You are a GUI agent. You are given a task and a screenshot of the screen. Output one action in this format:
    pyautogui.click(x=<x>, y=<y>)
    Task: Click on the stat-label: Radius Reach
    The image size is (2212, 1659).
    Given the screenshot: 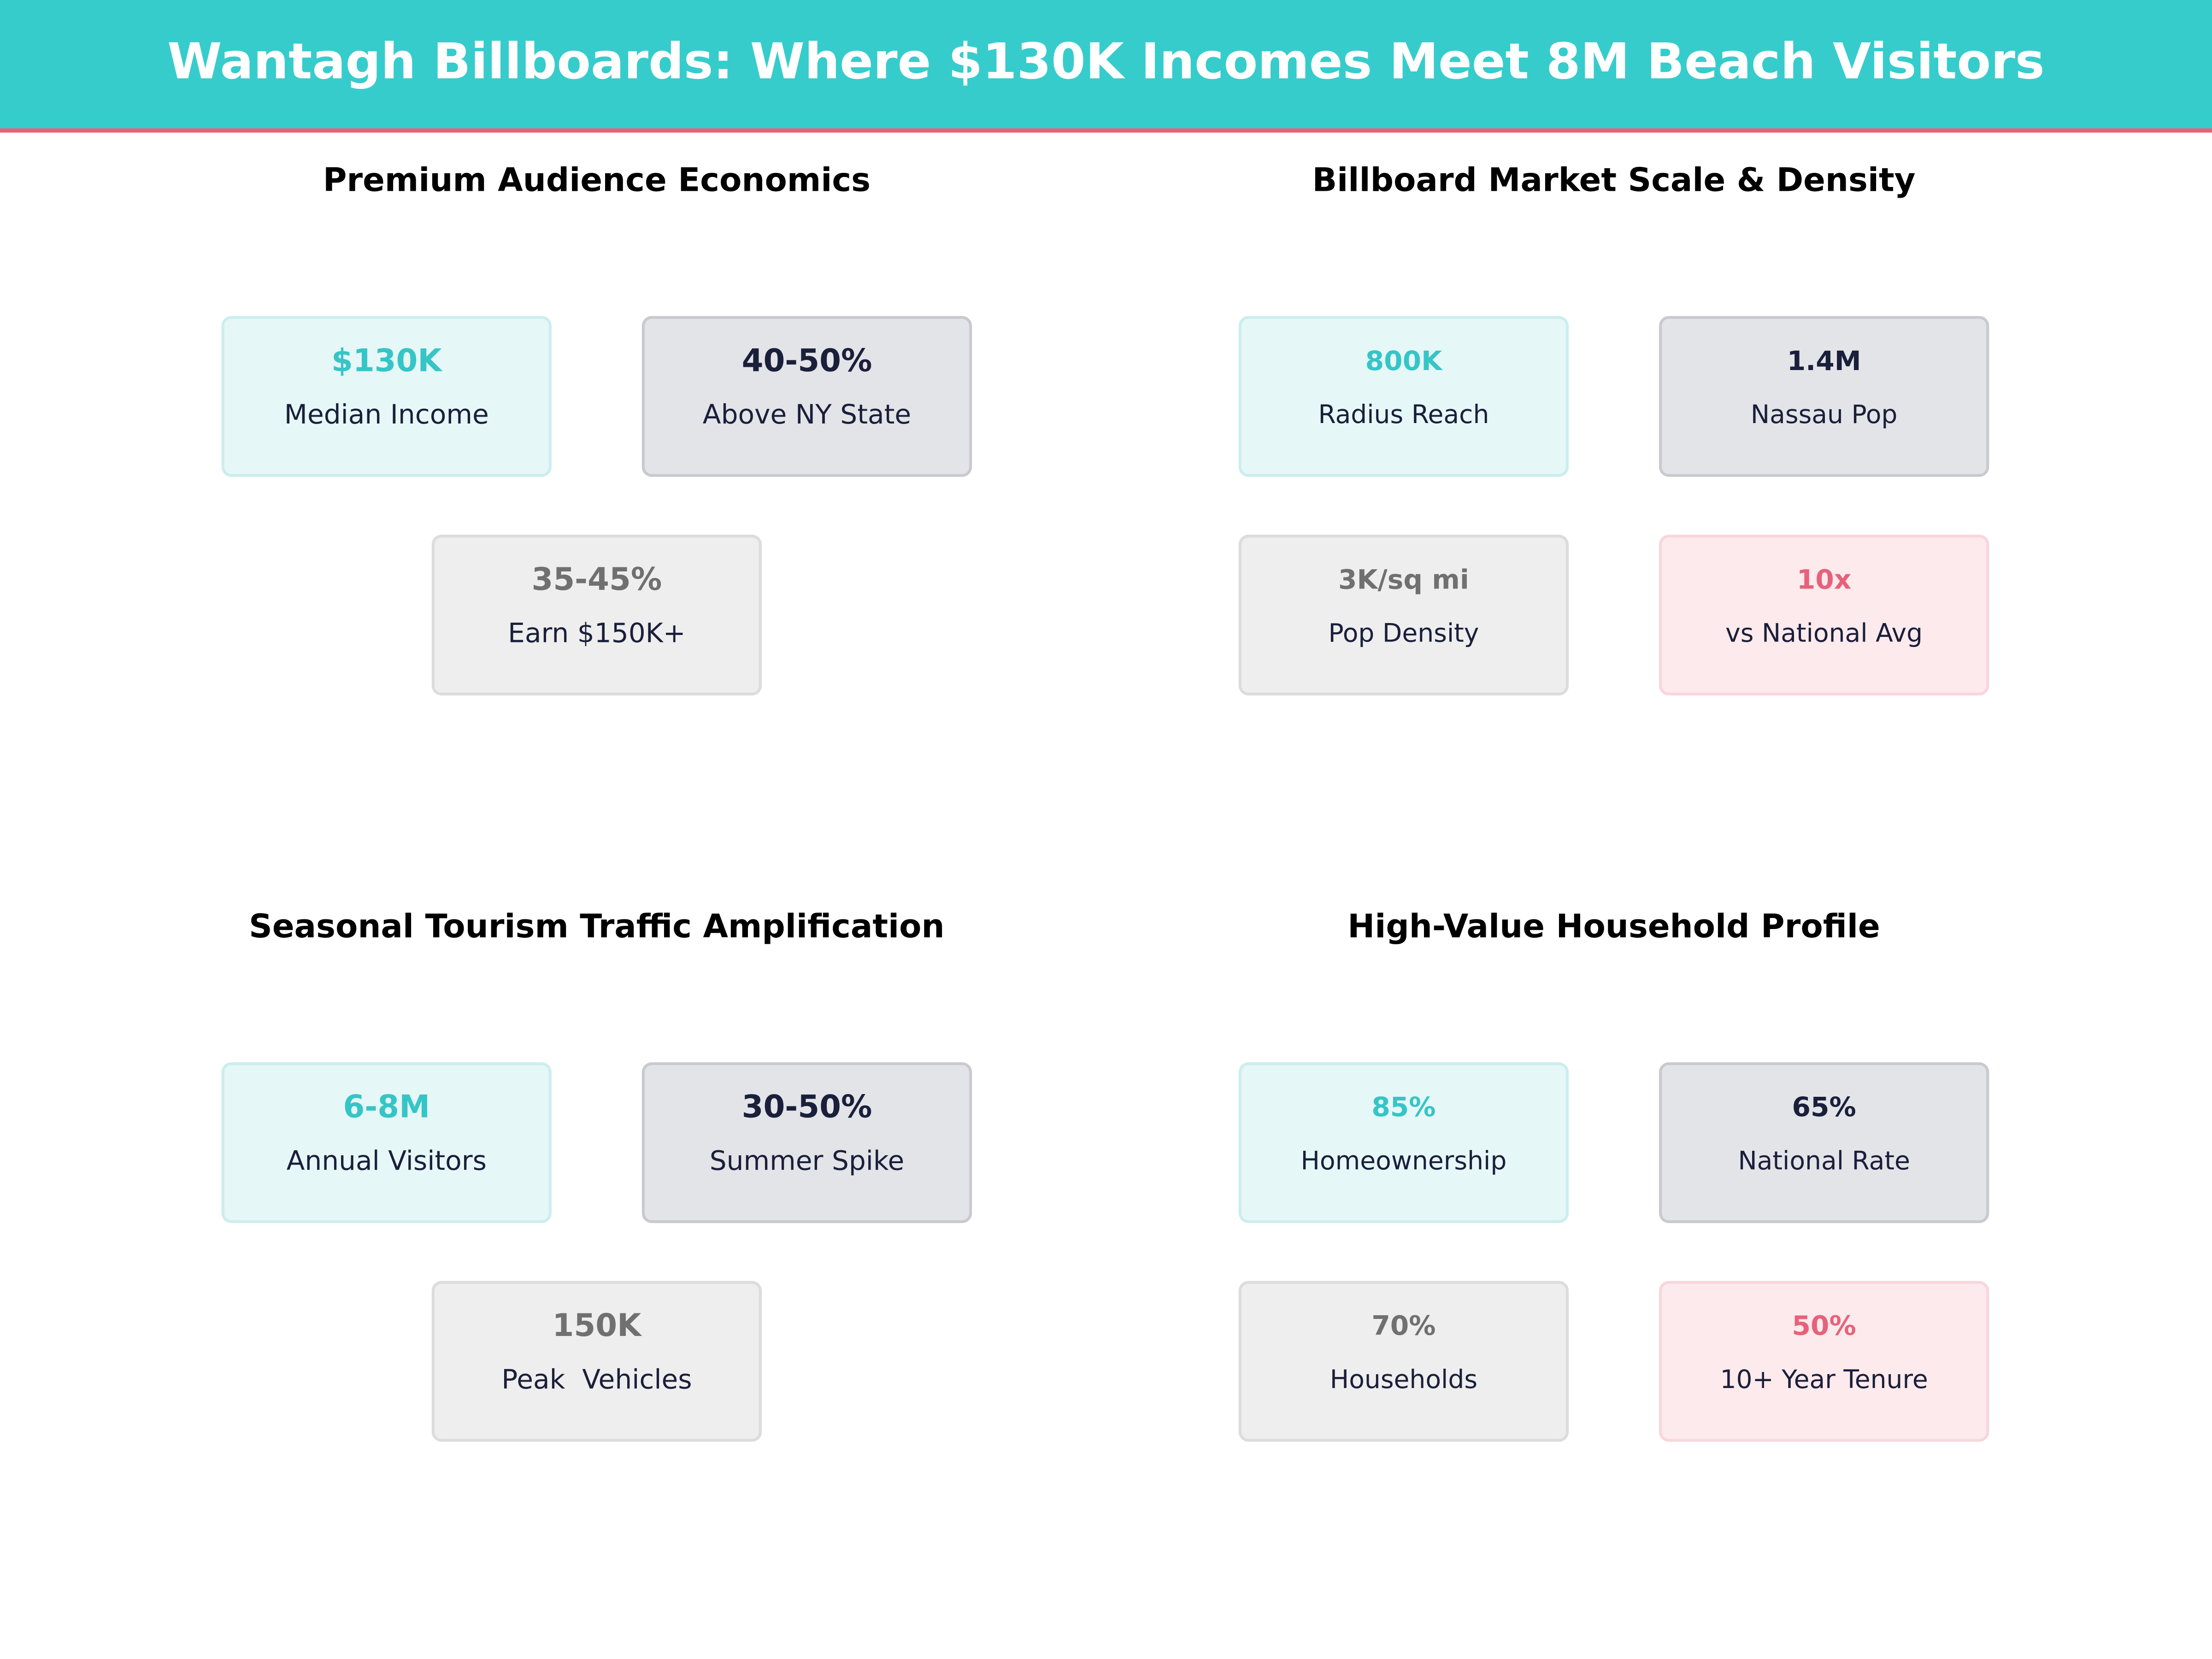 What is the action you would take?
    pyautogui.click(x=1403, y=414)
    